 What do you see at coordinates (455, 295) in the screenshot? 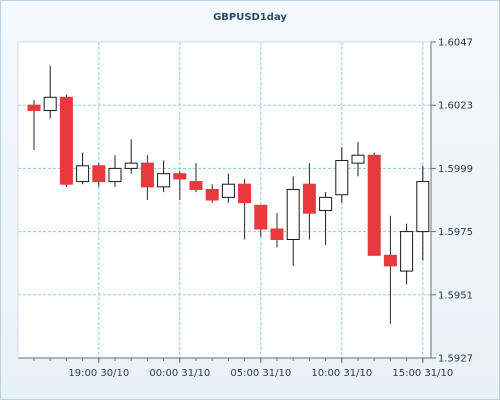
I see `y-tick-label: 1.5951` at bounding box center [455, 295].